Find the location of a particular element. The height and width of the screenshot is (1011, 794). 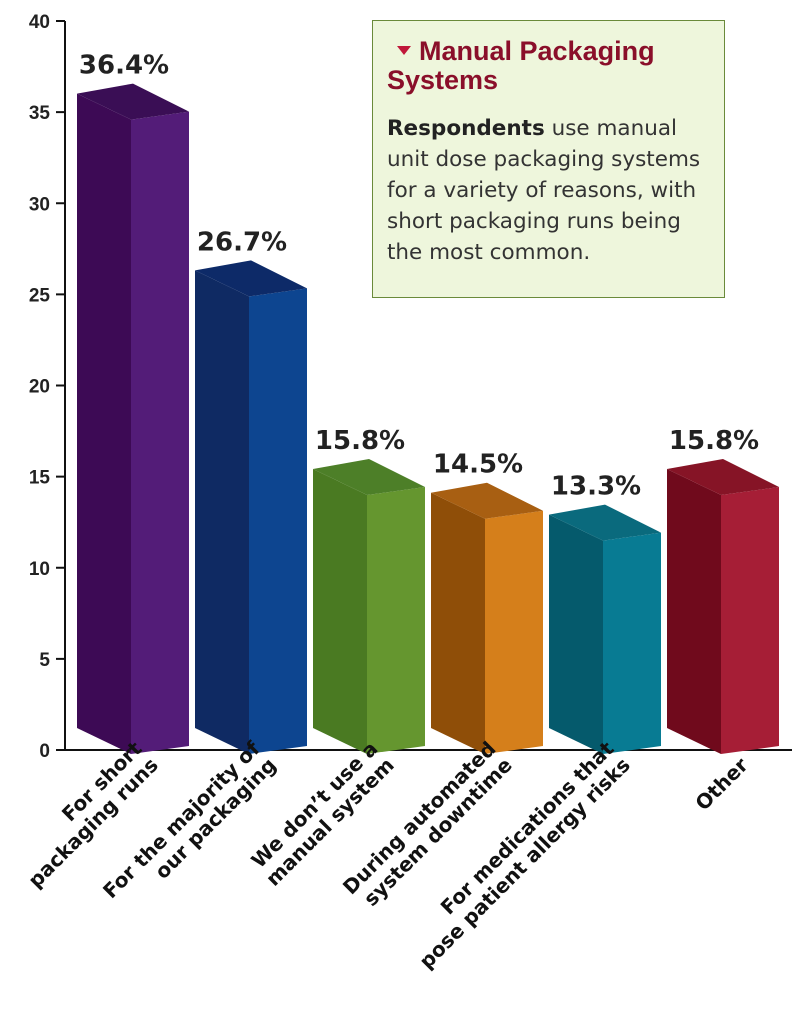

triangle-down-icon is located at coordinates (404, 51).